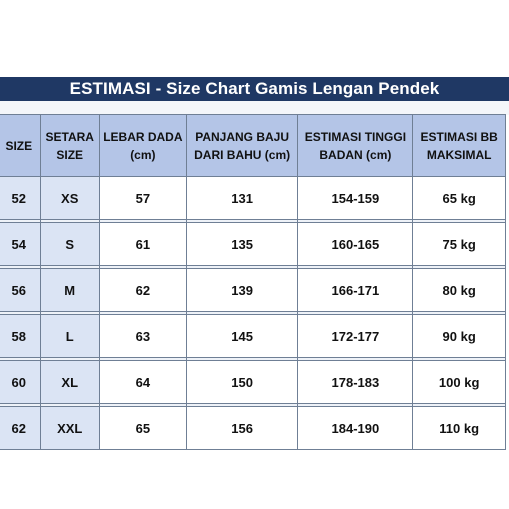 Image resolution: width=509 pixels, height=509 pixels. Describe the element at coordinates (242, 428) in the screenshot. I see `cell-panjang: 156` at that location.